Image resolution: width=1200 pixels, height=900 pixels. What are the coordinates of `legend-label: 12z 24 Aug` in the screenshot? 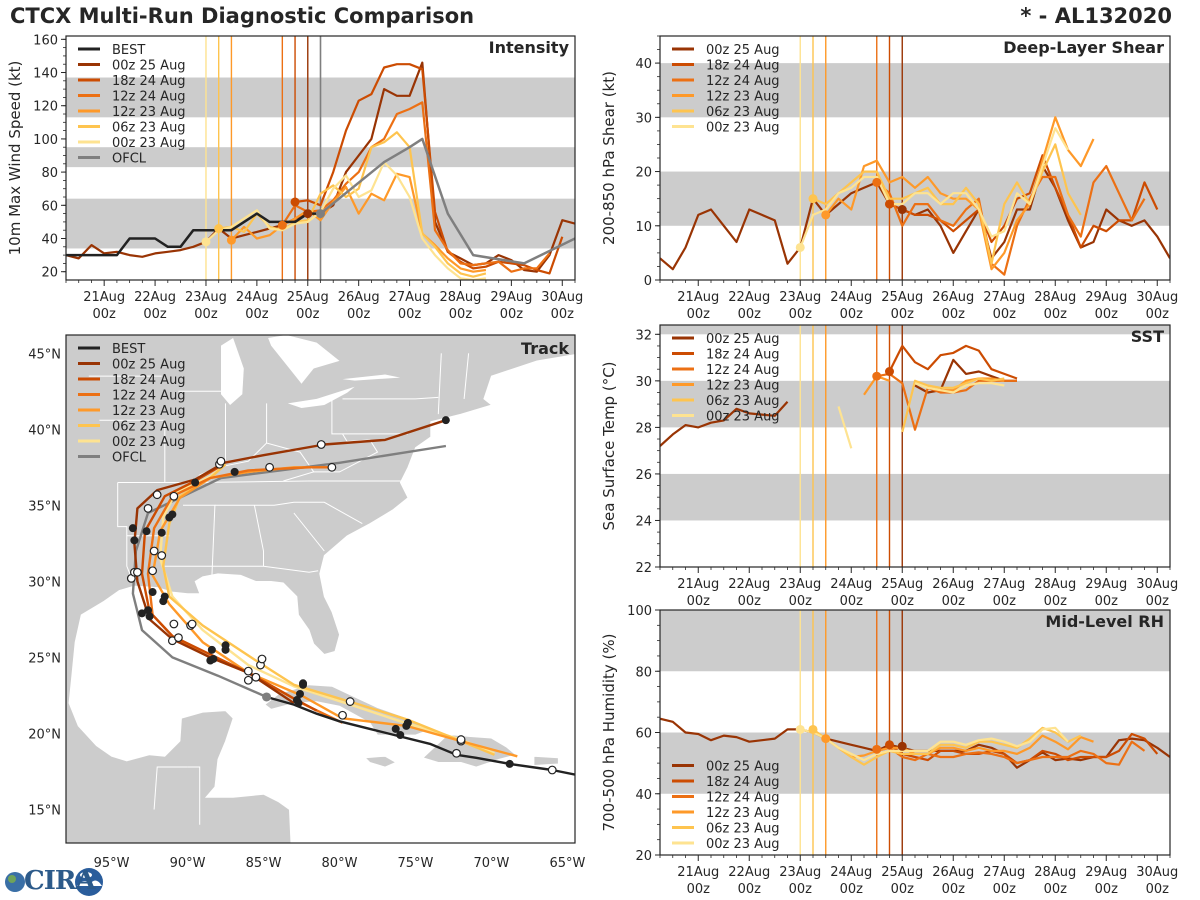 It's located at (149, 97).